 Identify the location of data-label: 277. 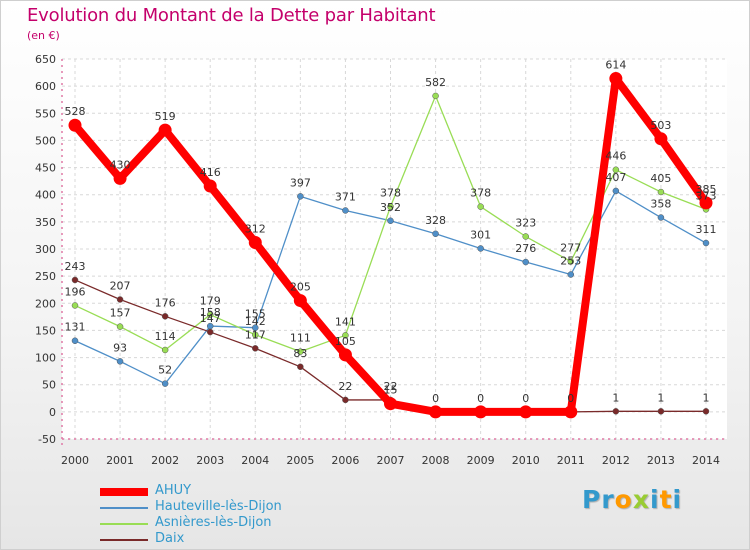
(570, 247).